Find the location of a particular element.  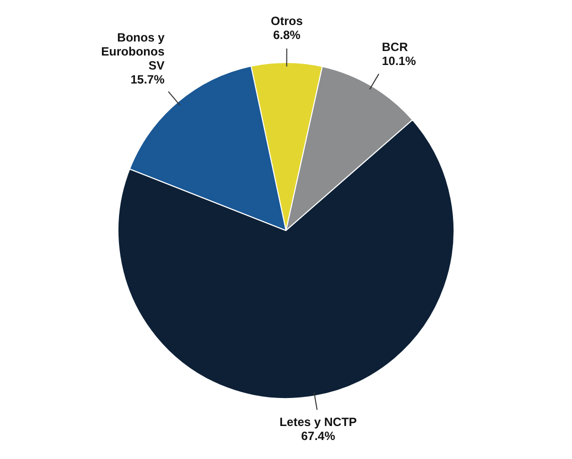

data-label: 67.4% is located at coordinates (318, 436).